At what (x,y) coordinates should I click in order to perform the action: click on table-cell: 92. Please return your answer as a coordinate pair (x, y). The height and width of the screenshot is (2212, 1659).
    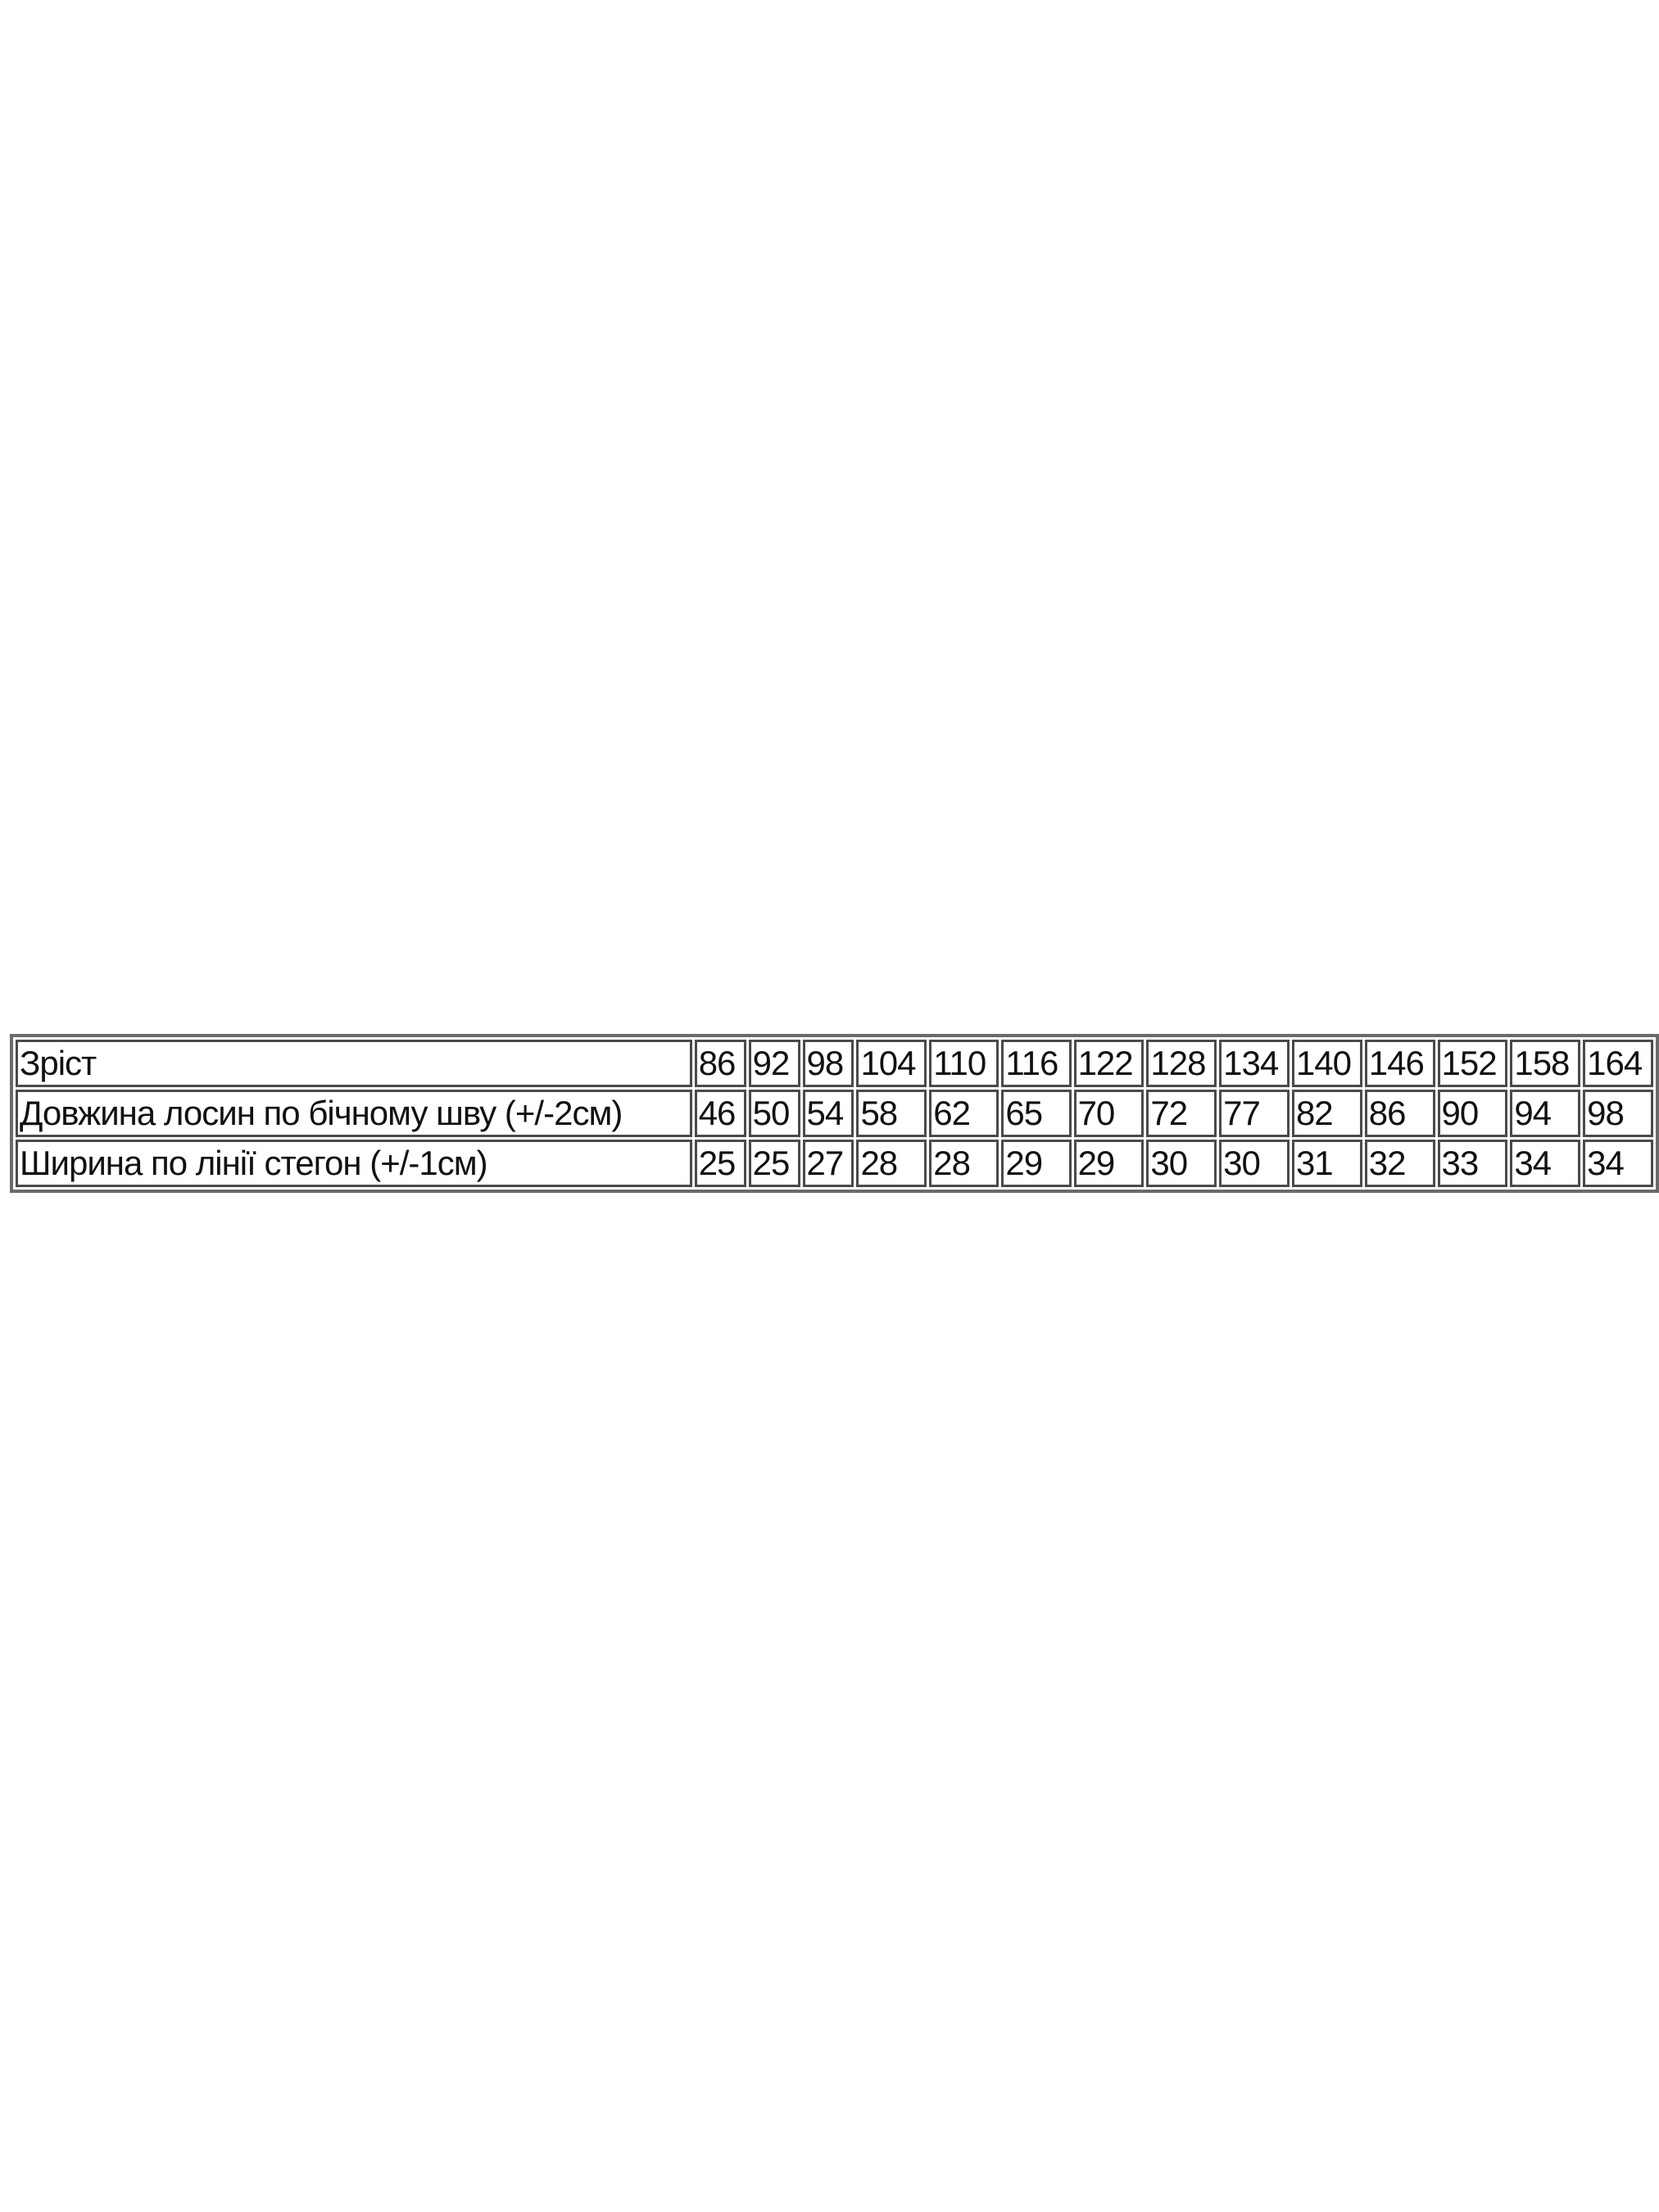
    Looking at the image, I should click on (774, 1063).